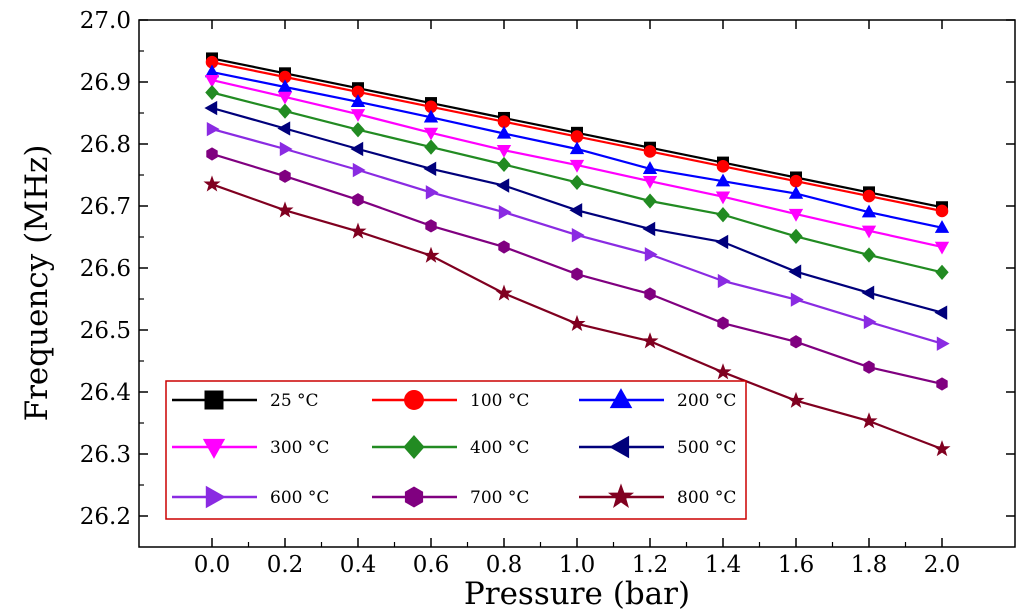  I want to click on y-tick-label: 26.5, so click(105, 331).